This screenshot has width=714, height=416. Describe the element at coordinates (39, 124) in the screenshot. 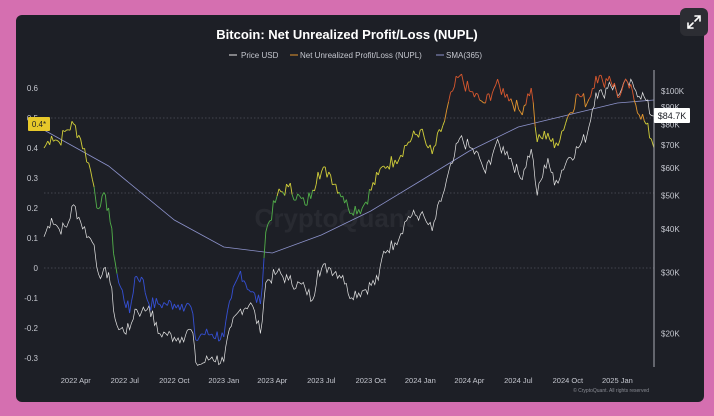

I see `current-nupl-marker: 0.4*` at that location.